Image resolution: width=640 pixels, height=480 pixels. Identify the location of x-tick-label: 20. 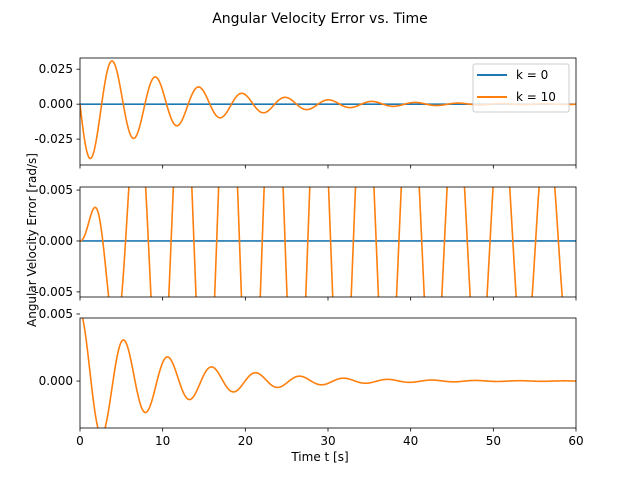
(245, 441).